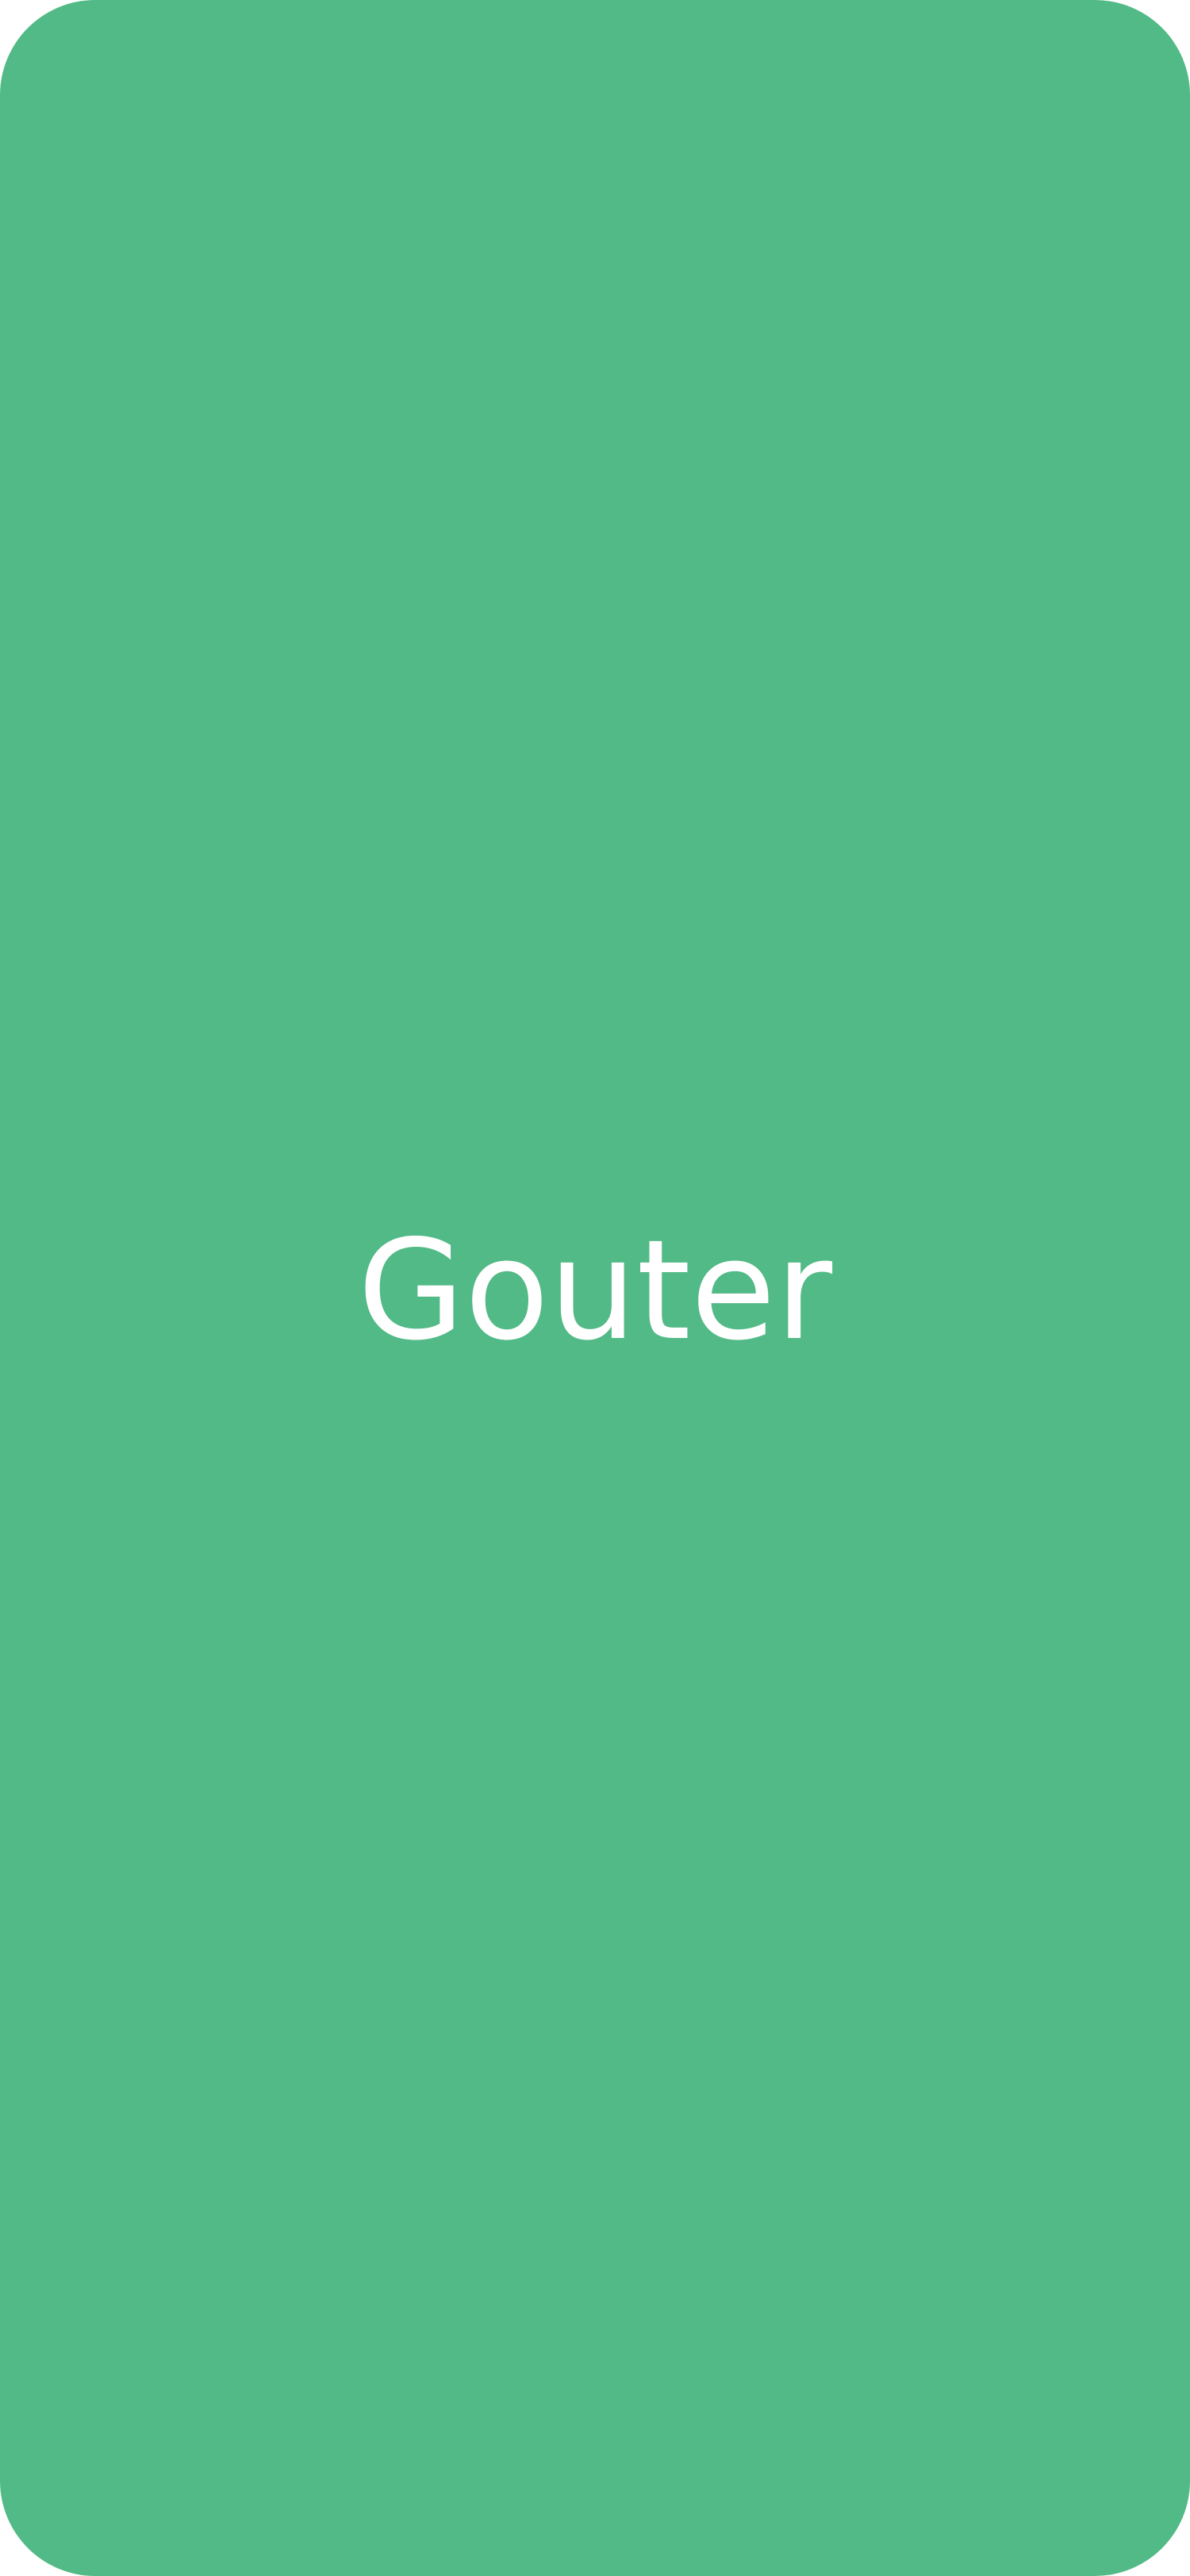  What do you see at coordinates (595, 1290) in the screenshot?
I see `app-name-title: Gouter` at bounding box center [595, 1290].